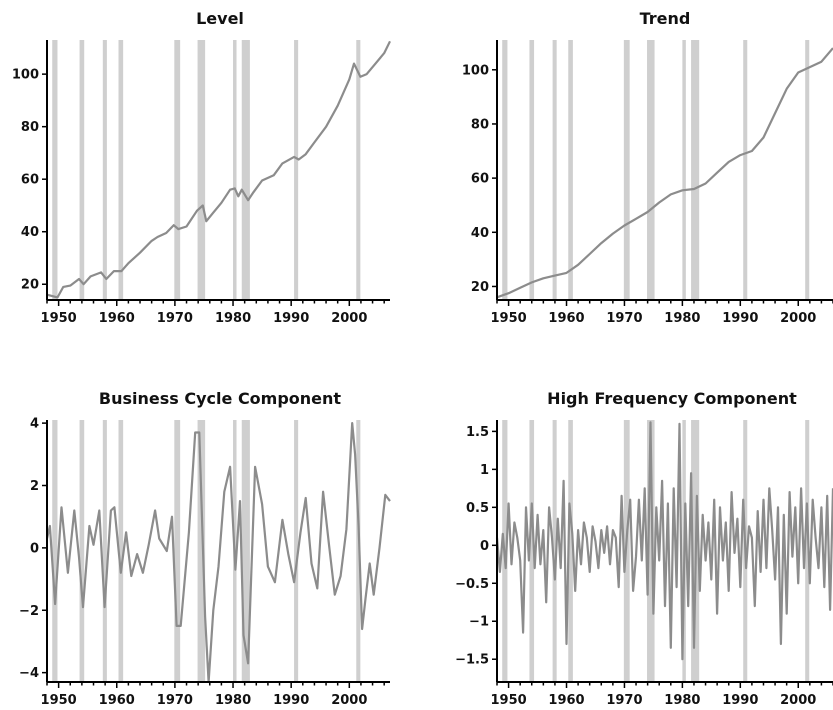 The height and width of the screenshot is (710, 833). Describe the element at coordinates (672, 398) in the screenshot. I see `panel-title: High Frequency Component` at that location.